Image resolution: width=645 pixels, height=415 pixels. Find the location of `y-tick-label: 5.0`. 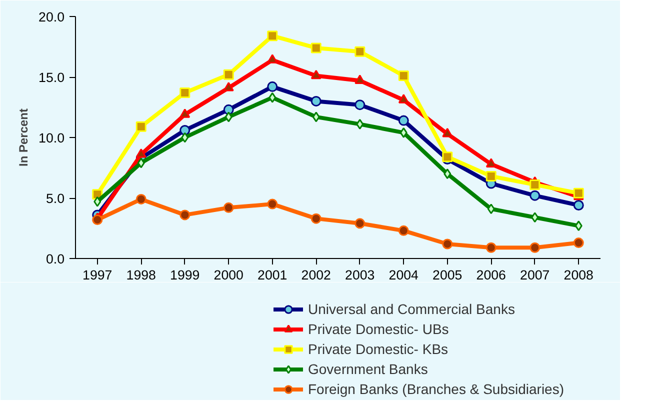

y-tick-label: 5.0 is located at coordinates (55, 198).